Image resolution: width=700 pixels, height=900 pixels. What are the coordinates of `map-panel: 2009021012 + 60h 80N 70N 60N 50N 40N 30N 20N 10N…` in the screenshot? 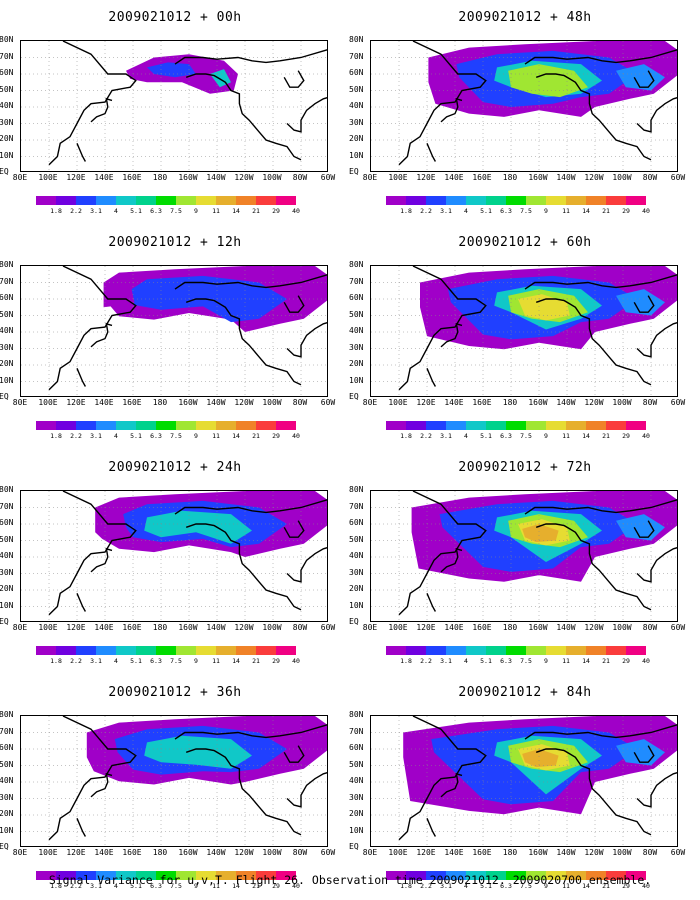 It's located at (524, 337).